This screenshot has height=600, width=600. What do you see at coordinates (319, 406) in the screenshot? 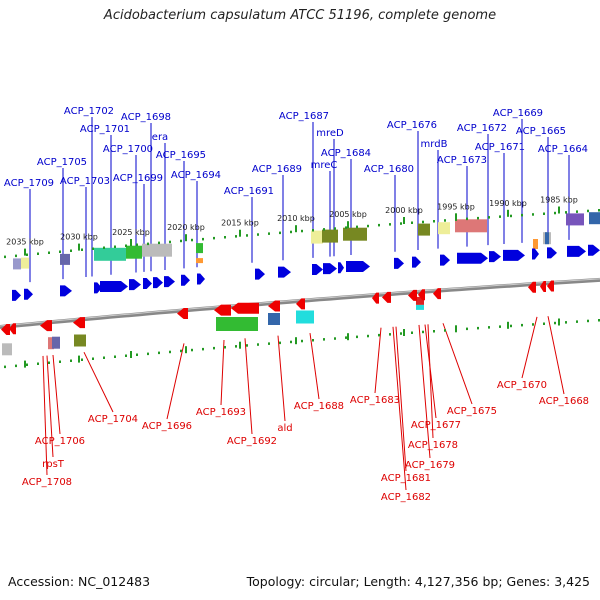
I see `reverse-gene-label: ACP_1688` at bounding box center [319, 406].